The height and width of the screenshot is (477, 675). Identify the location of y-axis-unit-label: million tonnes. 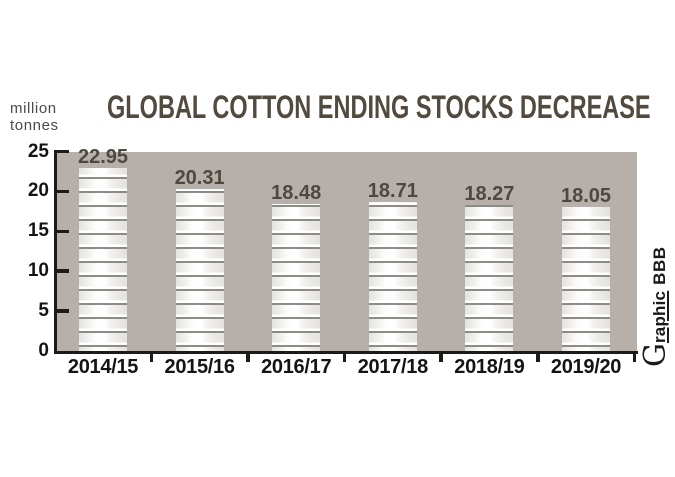
(34, 117).